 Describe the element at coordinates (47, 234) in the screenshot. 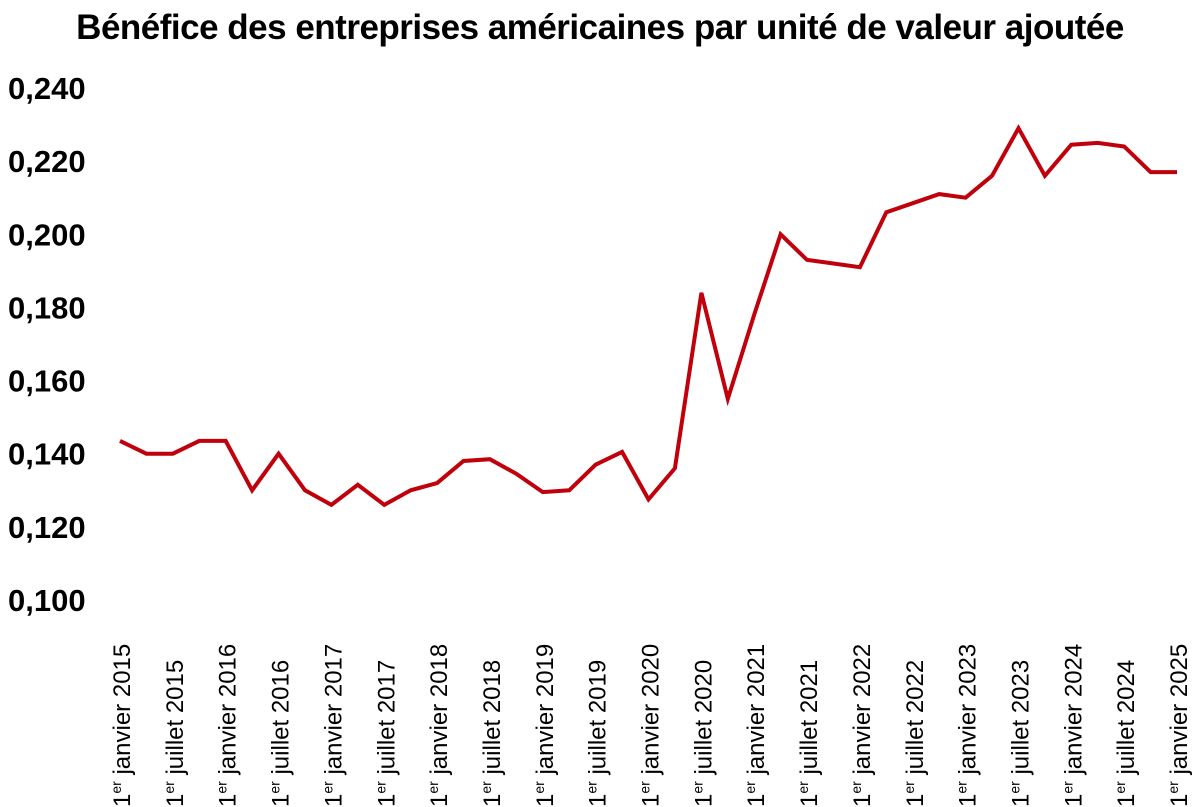

I see `y-tick-label: 0,200` at that location.